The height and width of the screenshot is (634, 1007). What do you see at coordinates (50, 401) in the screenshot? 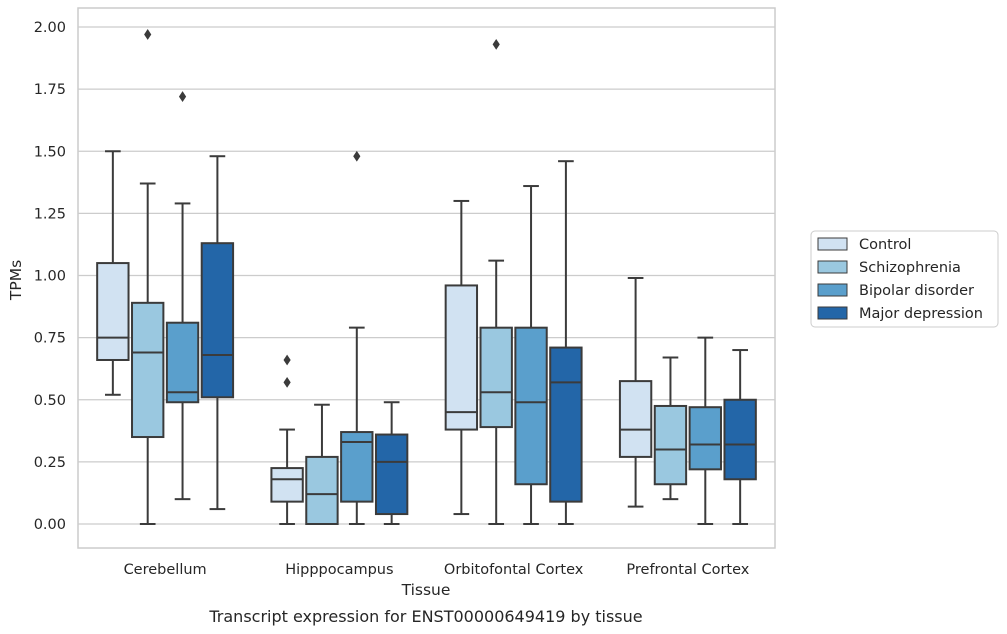
I see `y-tick-label: 0.50` at bounding box center [50, 401].